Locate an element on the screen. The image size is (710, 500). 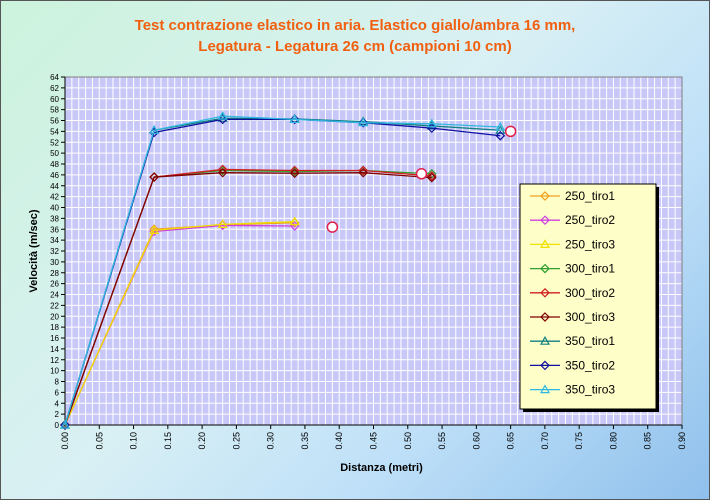
y-tick-label: 56 is located at coordinates (54, 121).